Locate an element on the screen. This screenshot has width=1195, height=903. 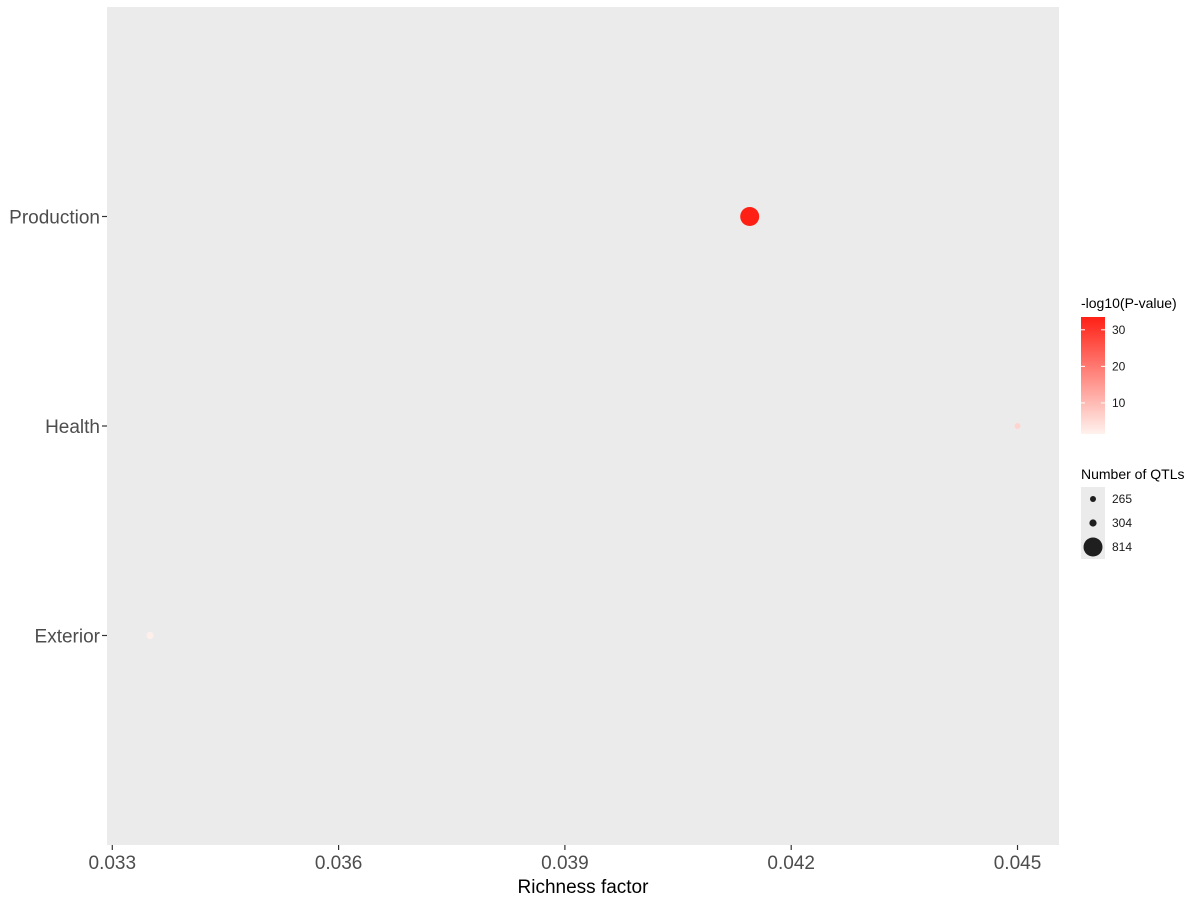
size-legend: Number of QTLs 265 304 814 is located at coordinates (1132, 512).